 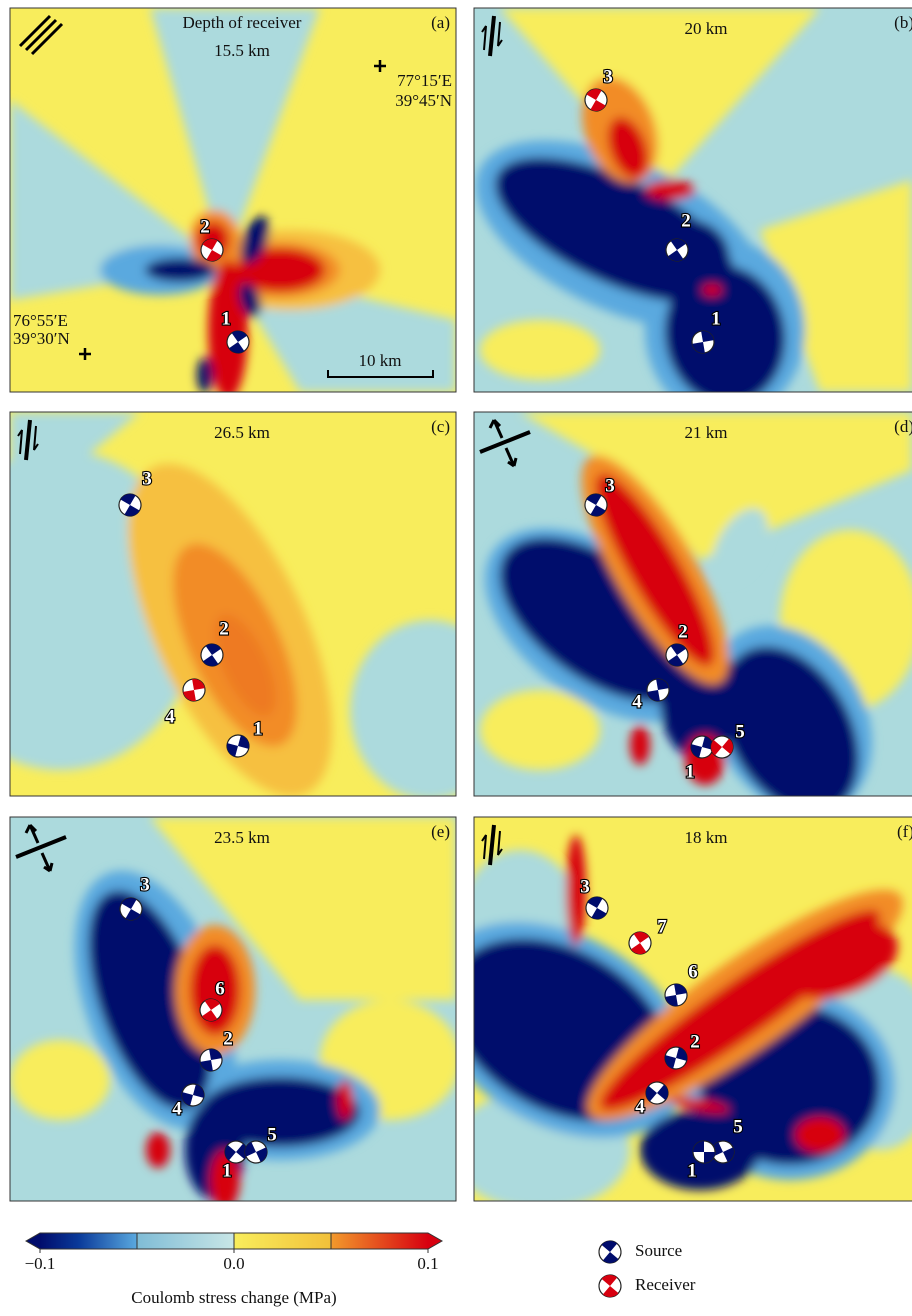 I want to click on coord-label: 76°55′E, so click(x=40, y=320).